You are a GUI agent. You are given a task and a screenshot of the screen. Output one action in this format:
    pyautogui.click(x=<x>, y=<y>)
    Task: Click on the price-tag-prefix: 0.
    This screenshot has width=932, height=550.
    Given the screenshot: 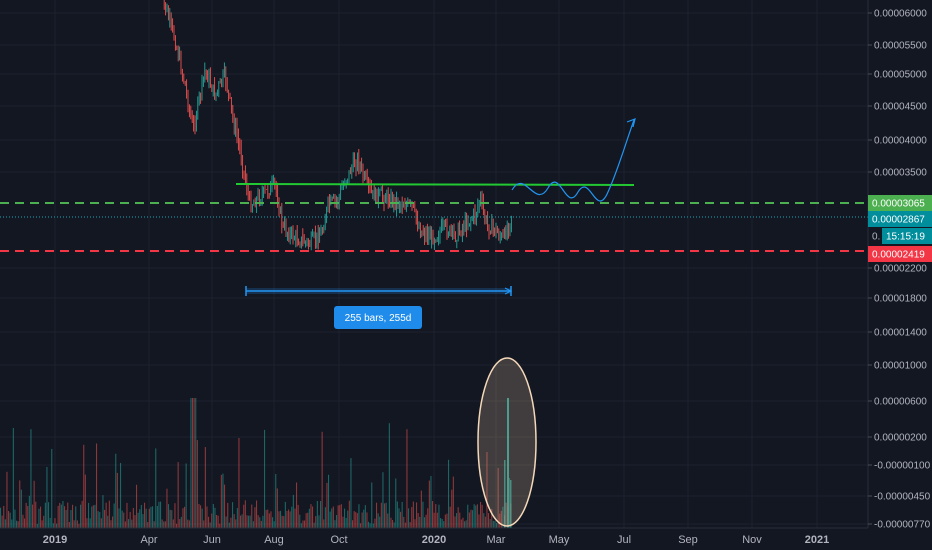 What is the action you would take?
    pyautogui.click(x=876, y=237)
    